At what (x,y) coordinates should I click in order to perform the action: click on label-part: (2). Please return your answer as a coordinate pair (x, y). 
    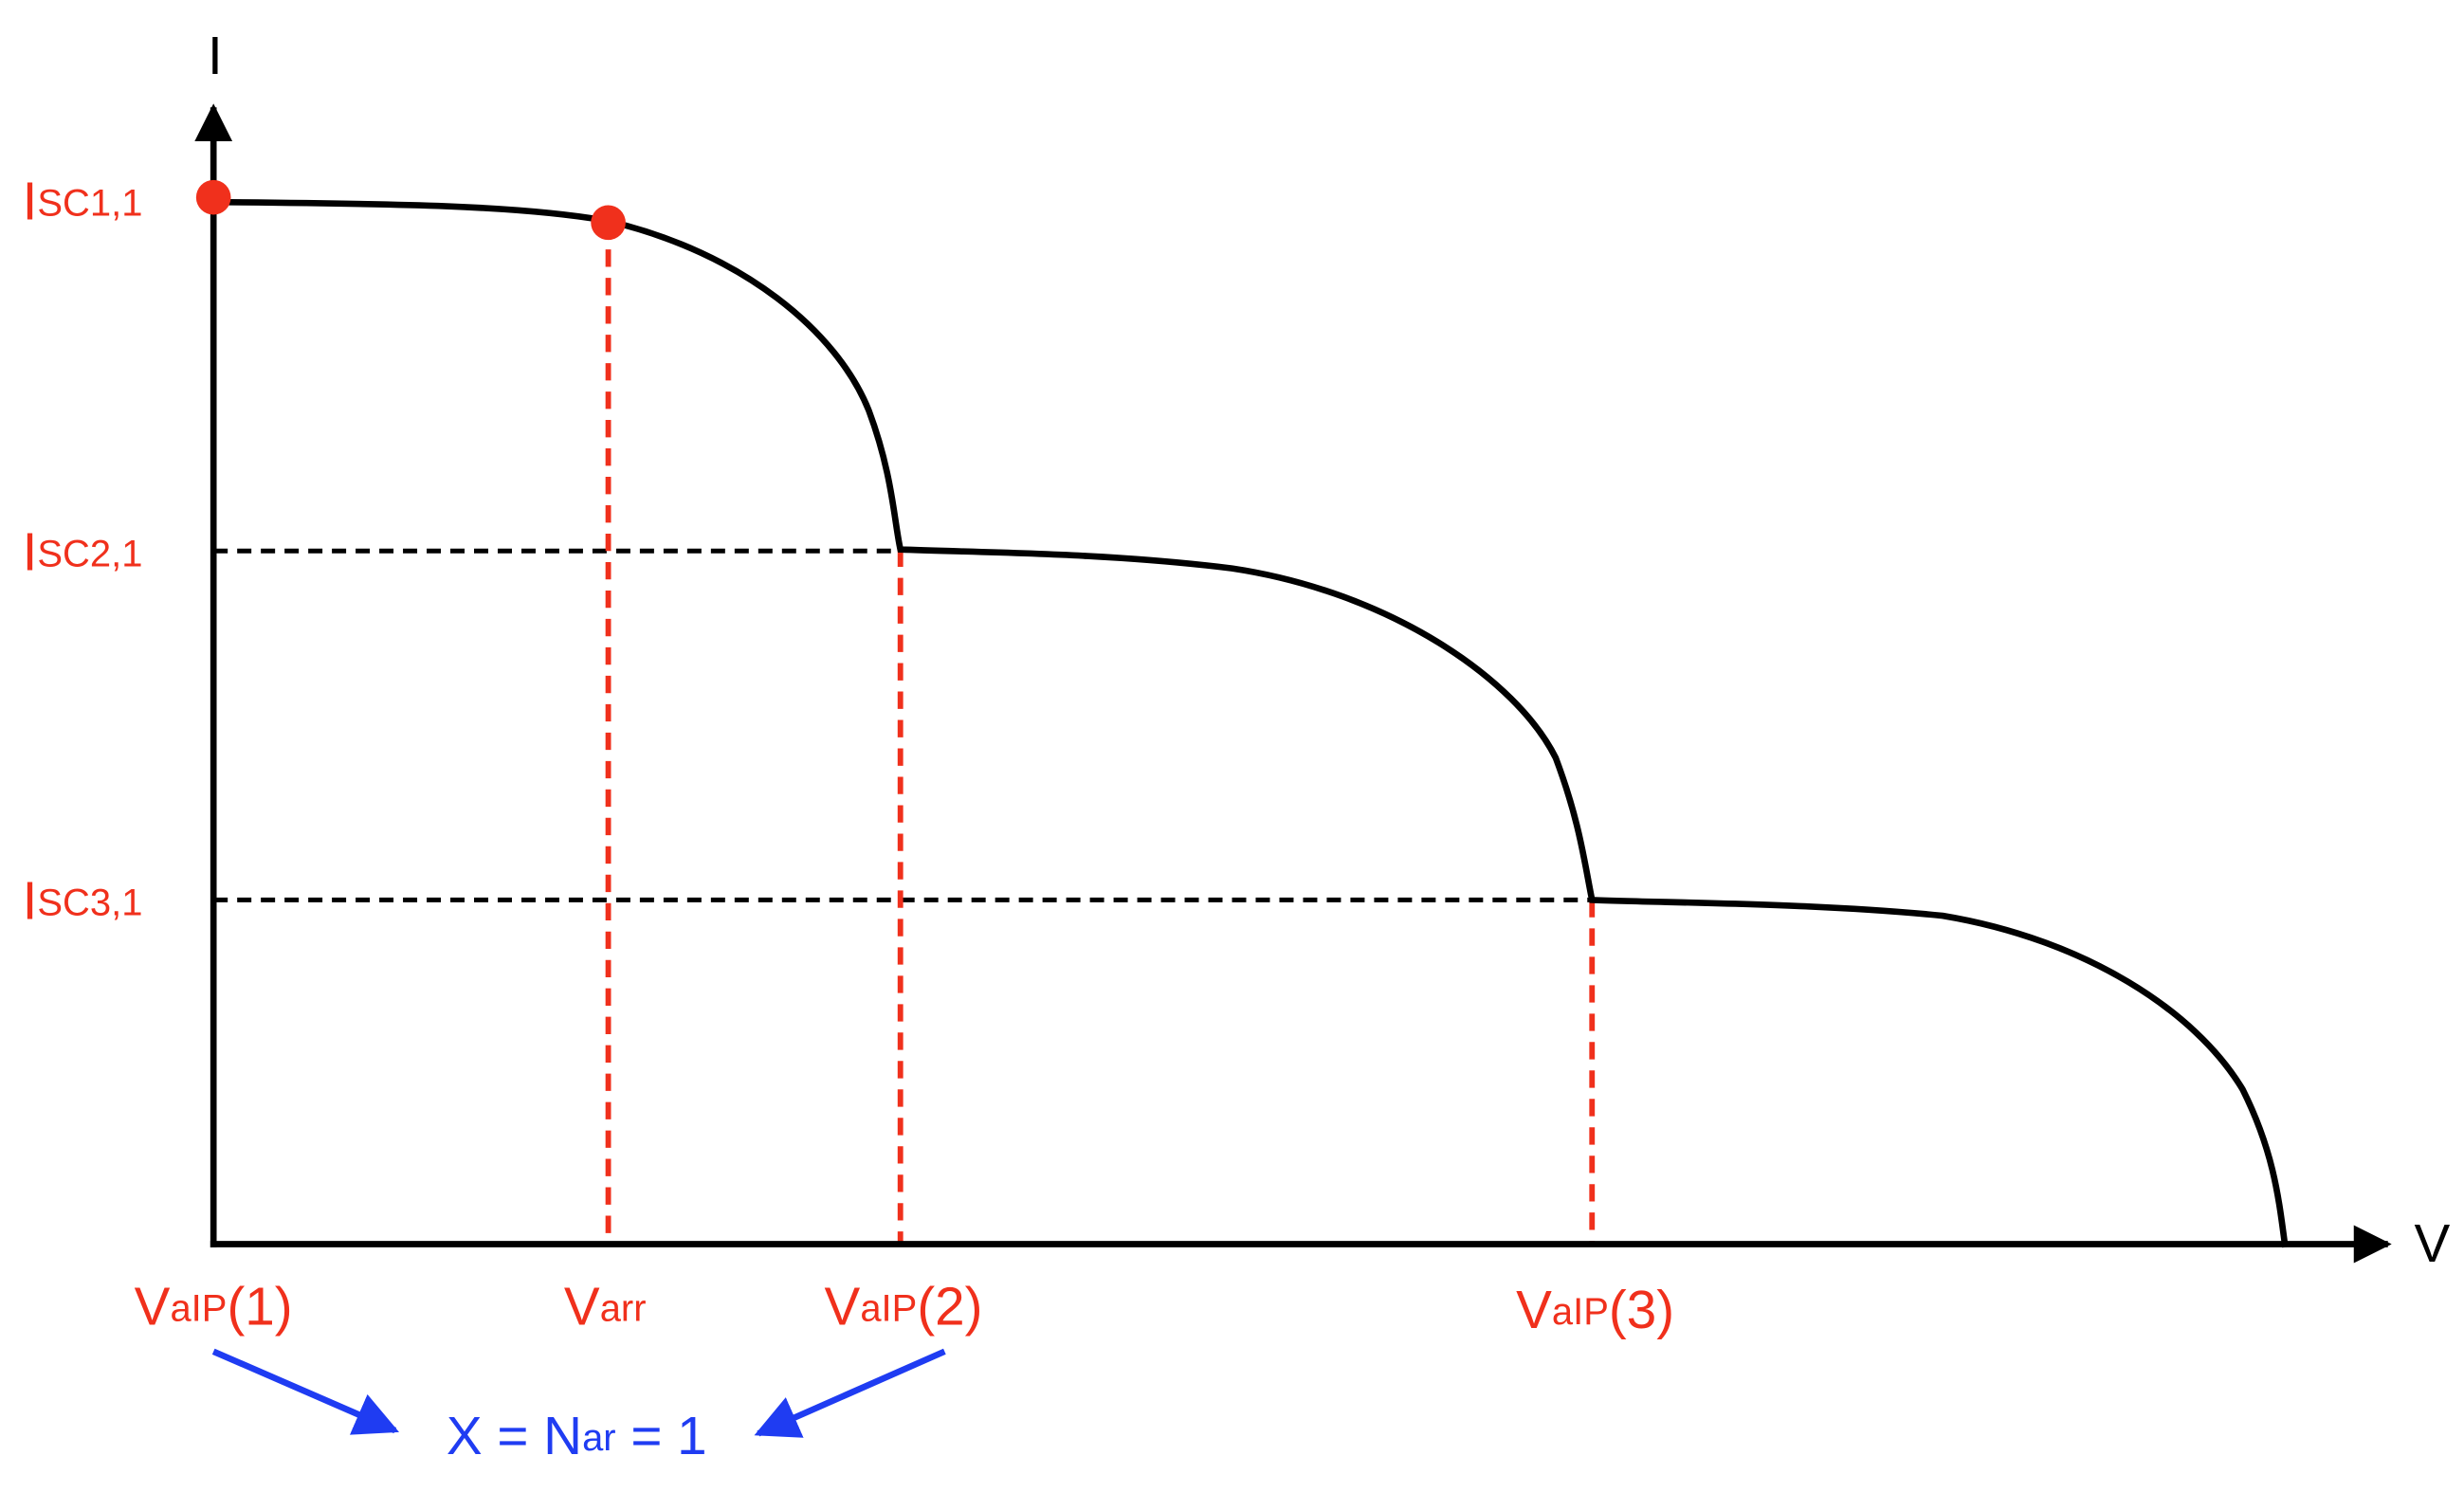
    Looking at the image, I should click on (949, 1307).